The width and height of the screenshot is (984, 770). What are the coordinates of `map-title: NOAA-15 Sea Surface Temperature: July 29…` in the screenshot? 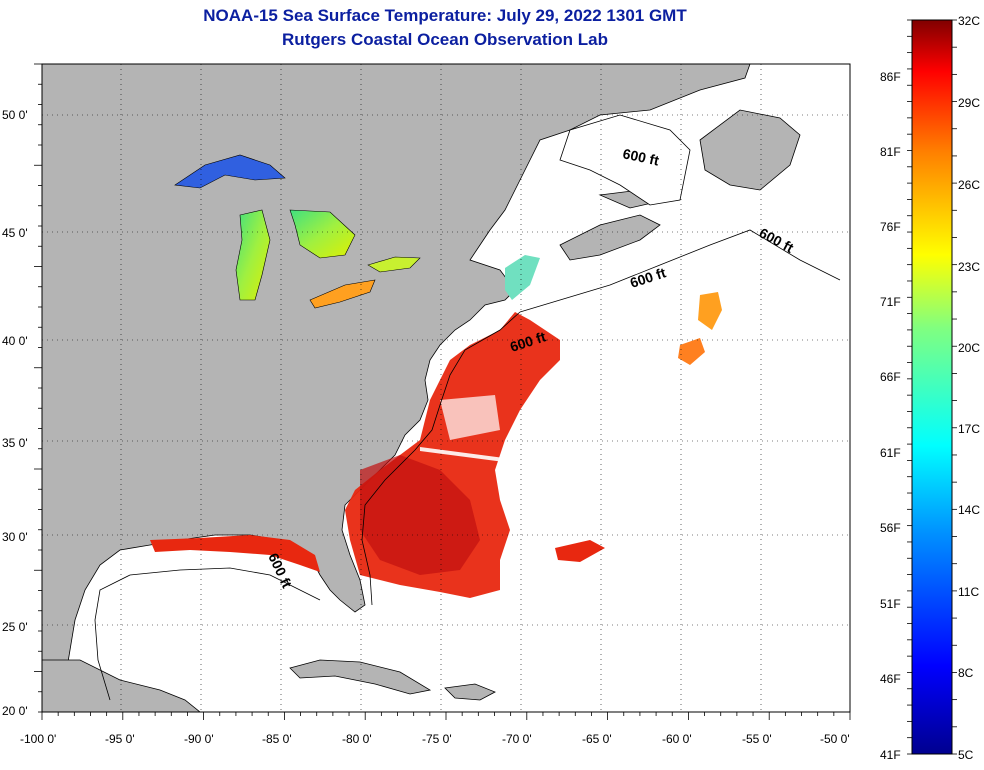 It's located at (445, 15).